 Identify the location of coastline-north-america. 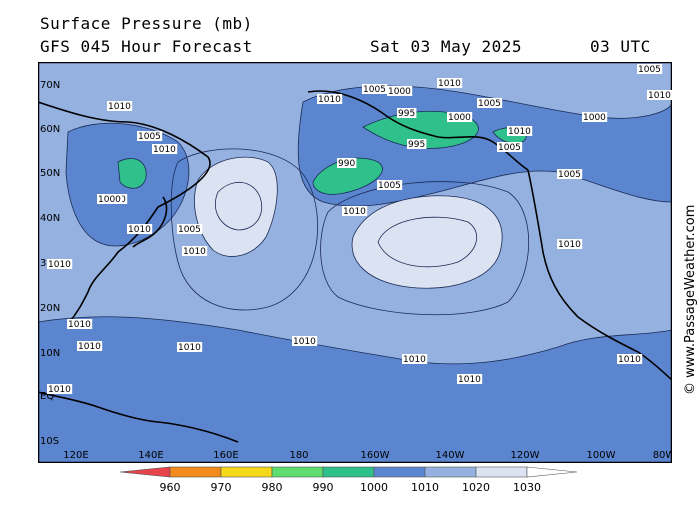
(599, 275).